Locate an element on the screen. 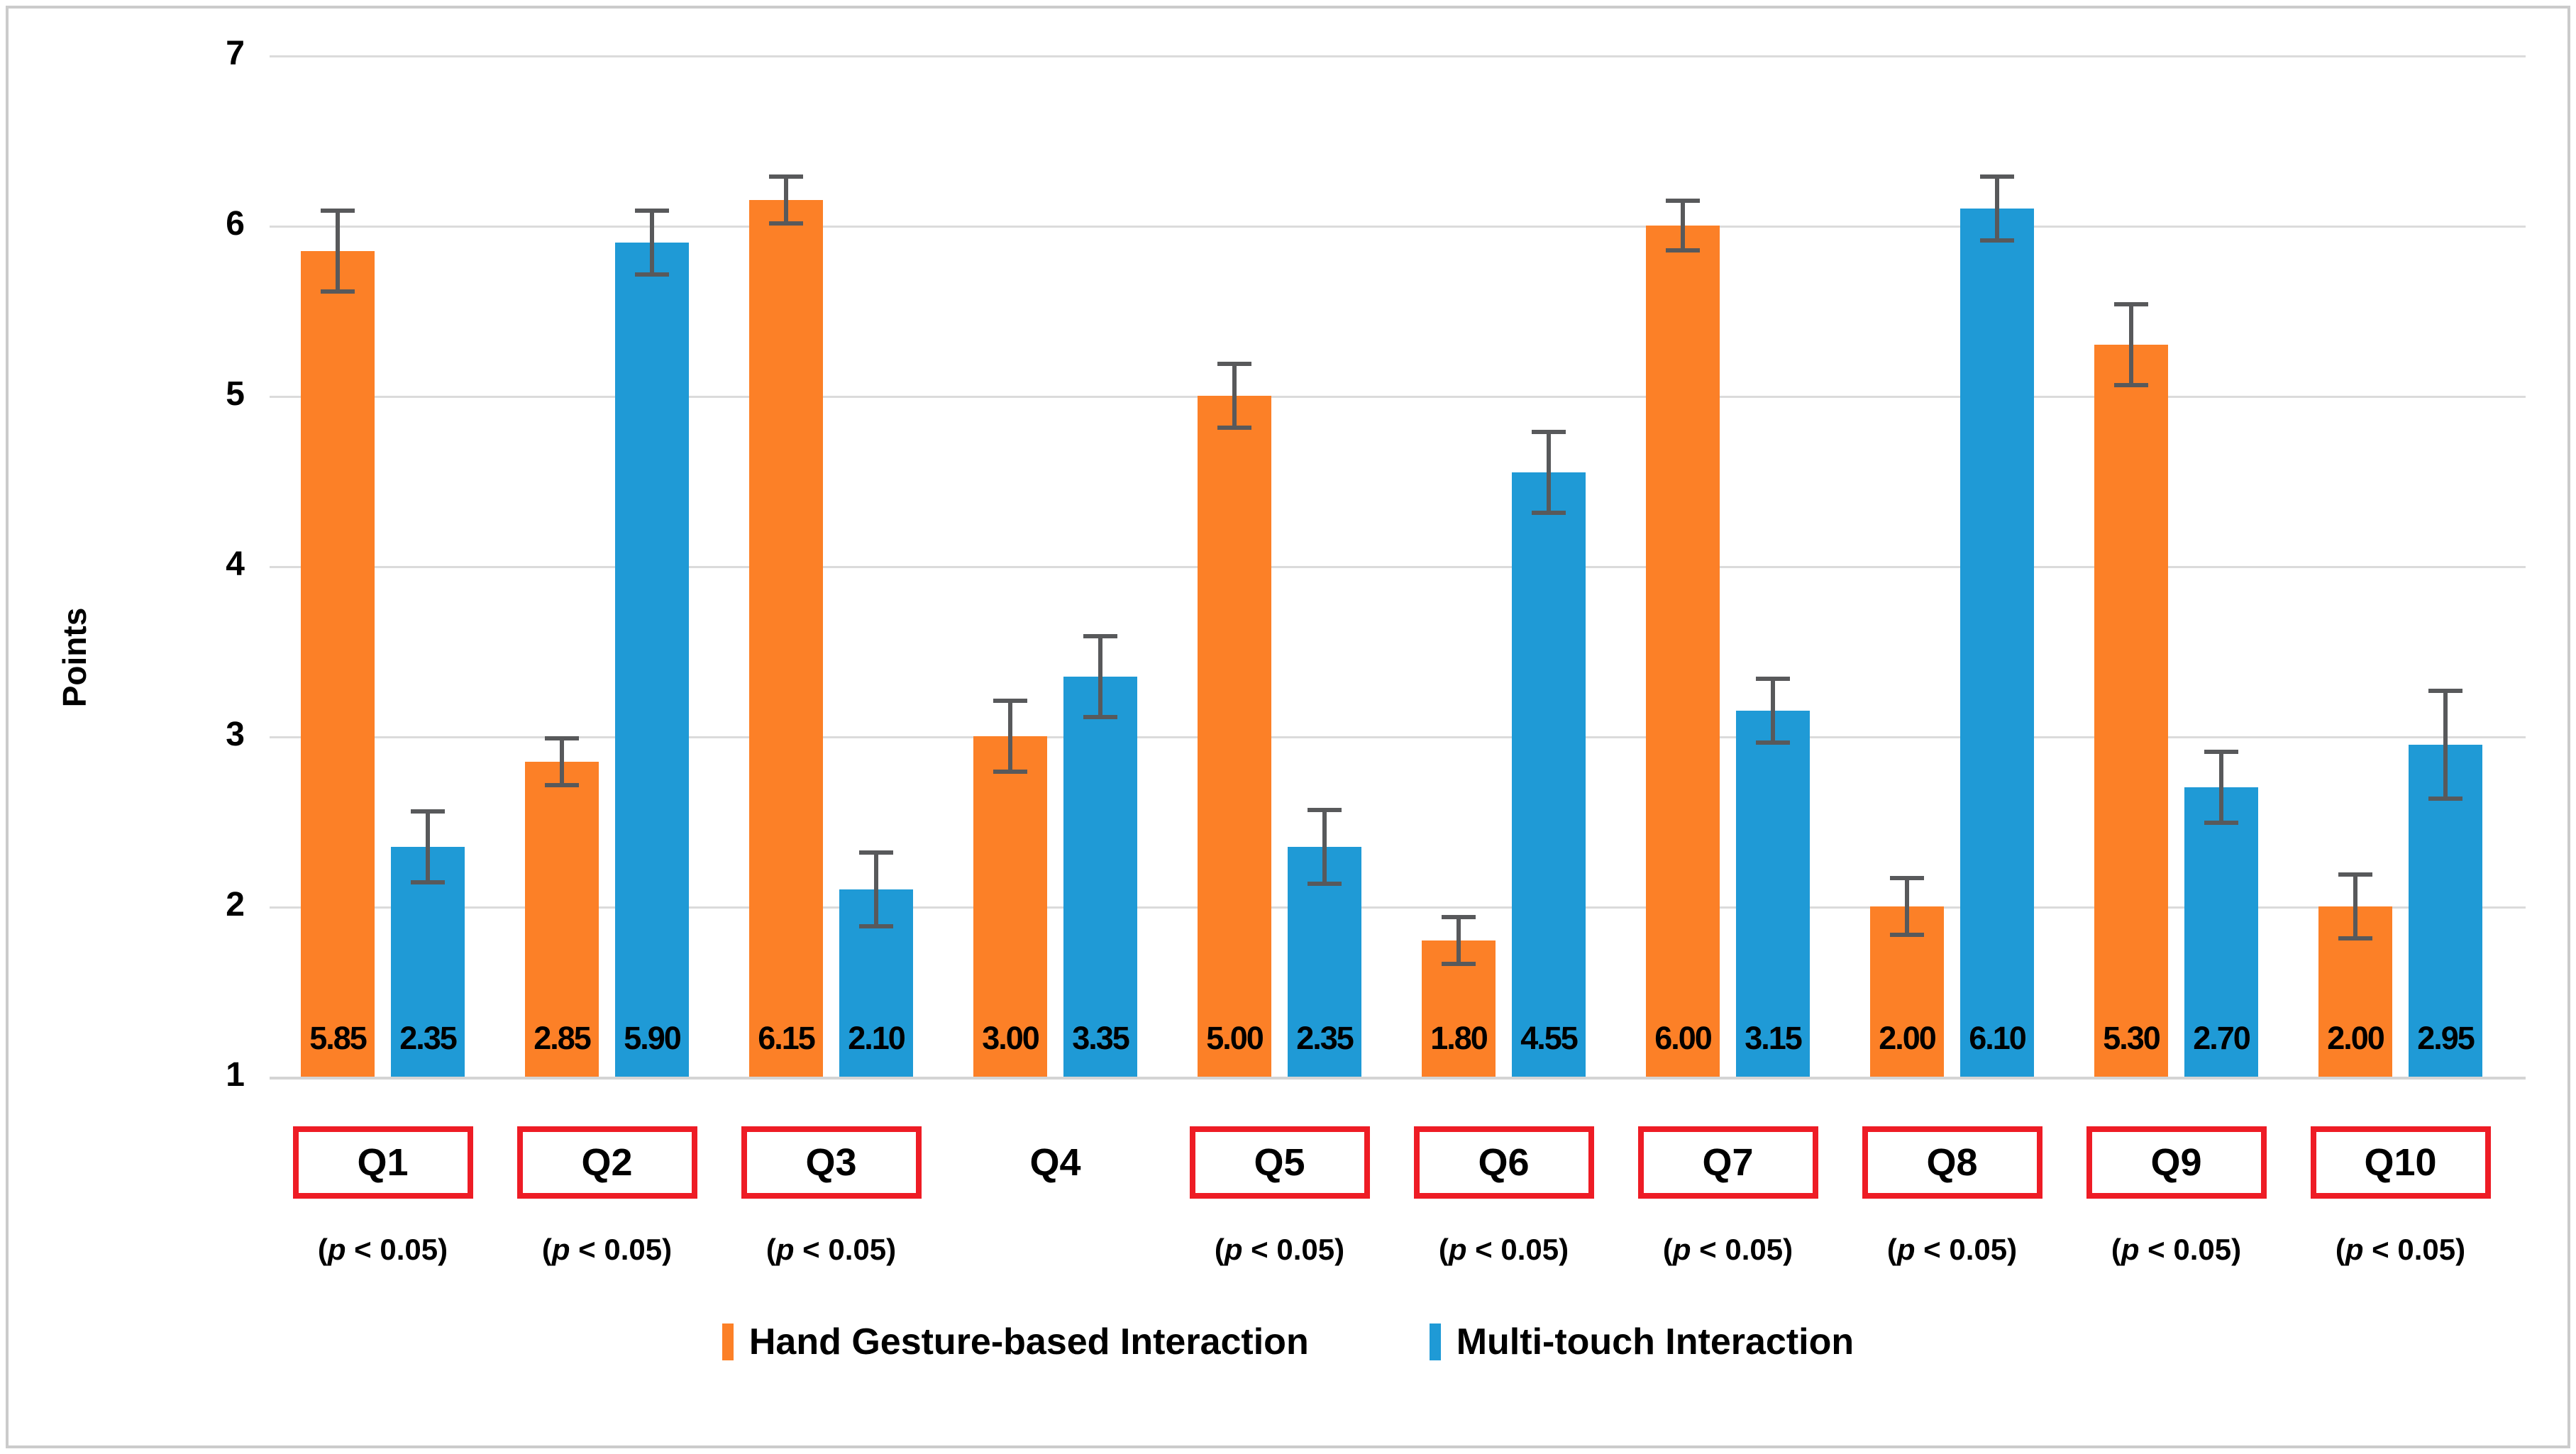 This screenshot has height=1454, width=2576. value-label-q8-series-0: 2.00 is located at coordinates (1908, 1038).